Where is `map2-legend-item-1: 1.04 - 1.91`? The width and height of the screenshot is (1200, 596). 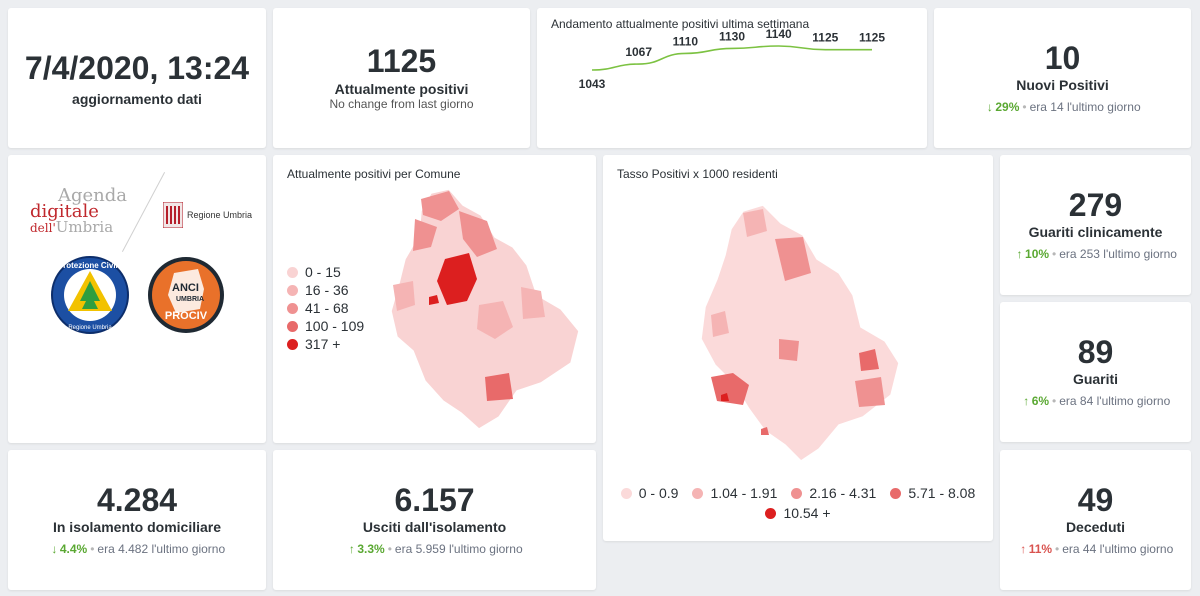
map2-legend-item-1: 1.04 - 1.91 is located at coordinates (734, 493).